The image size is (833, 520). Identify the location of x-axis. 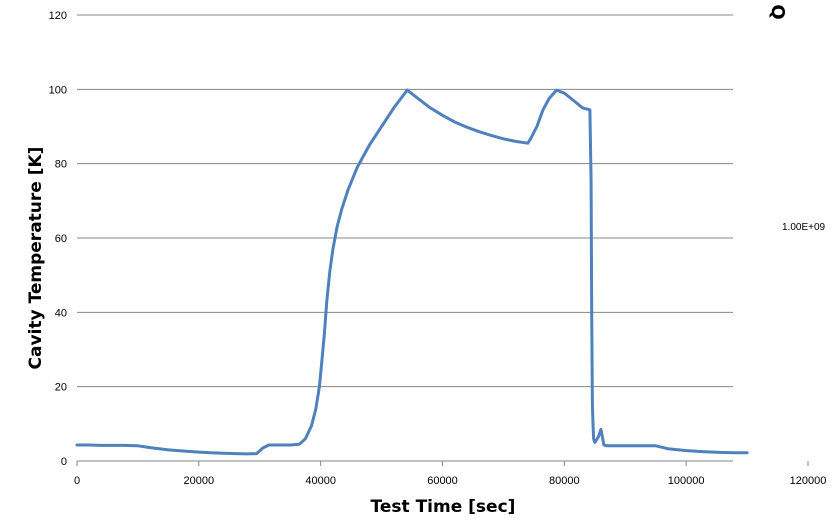
(442, 463).